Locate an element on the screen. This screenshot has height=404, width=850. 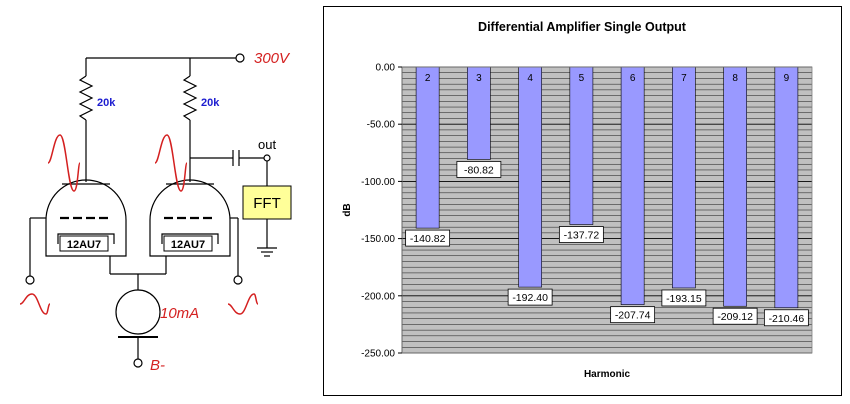
y-tick-label: -150.00 is located at coordinates (378, 239).